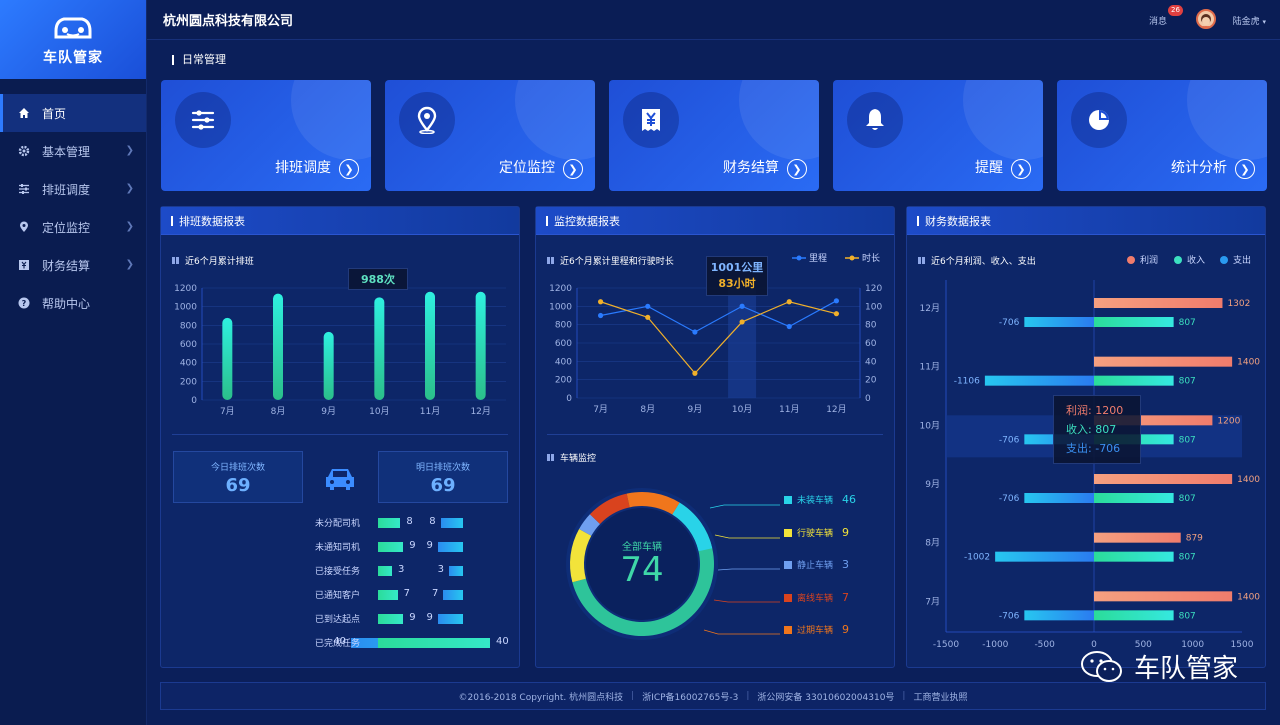 This screenshot has width=1280, height=725. Describe the element at coordinates (1101, 666) in the screenshot. I see `wechat-icon` at that location.